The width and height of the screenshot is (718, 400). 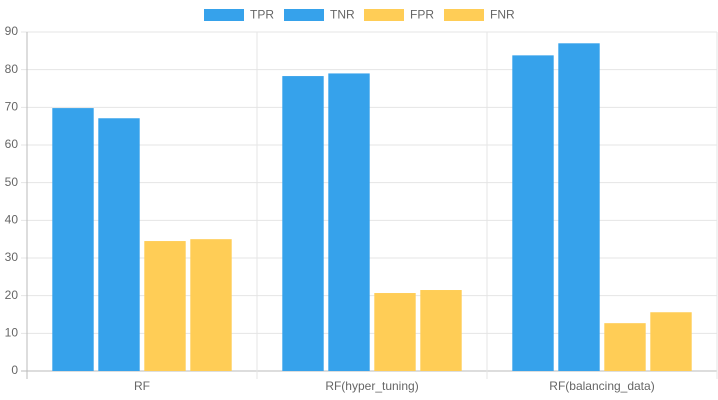 What do you see at coordinates (12, 295) in the screenshot?
I see `y-tick-label: 20` at bounding box center [12, 295].